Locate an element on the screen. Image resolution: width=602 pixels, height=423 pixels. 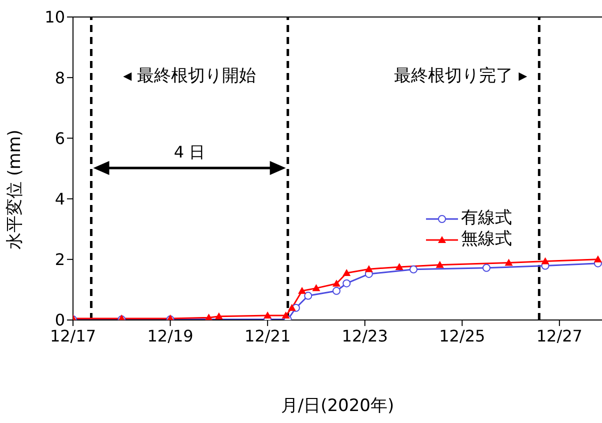
x-tick-label: 12/19 is located at coordinates (170, 336).